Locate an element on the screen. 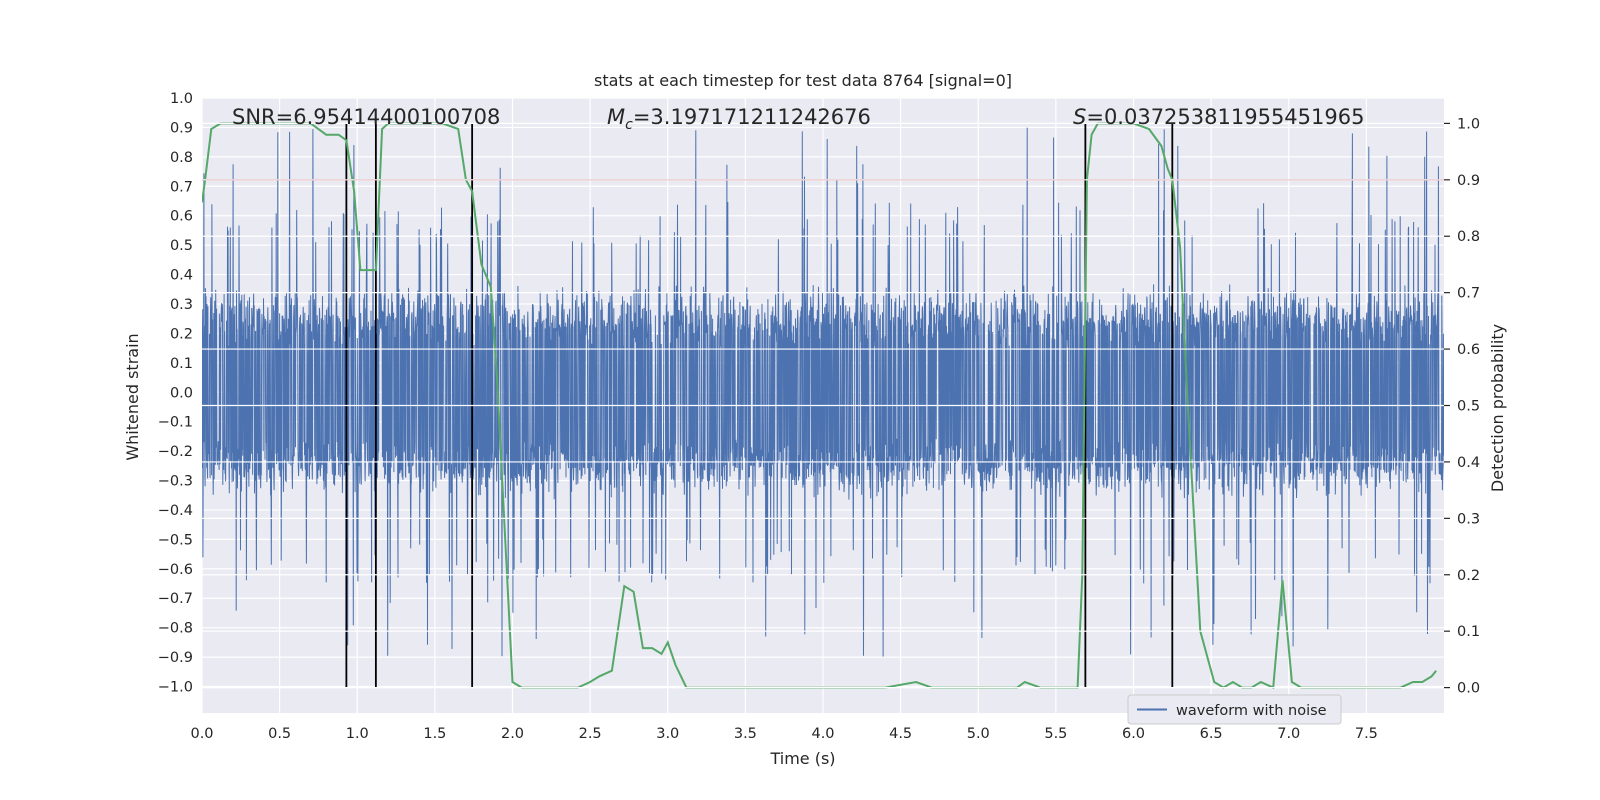 Image resolution: width=1600 pixels, height=800 pixels. y-tick-label: 0.5 is located at coordinates (181, 246).